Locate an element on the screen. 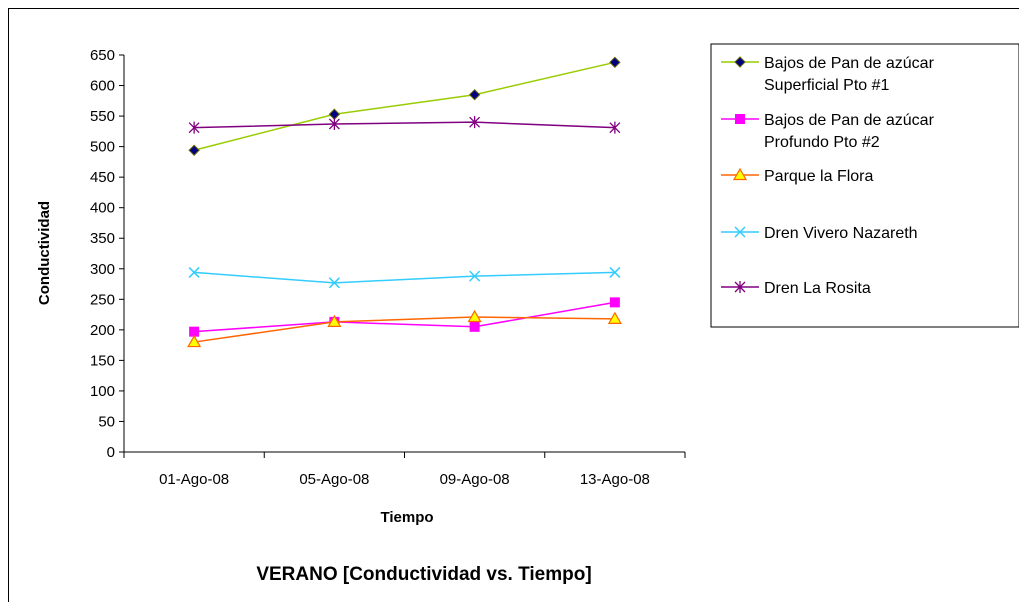  y-tick-label: 400 is located at coordinates (102, 208).